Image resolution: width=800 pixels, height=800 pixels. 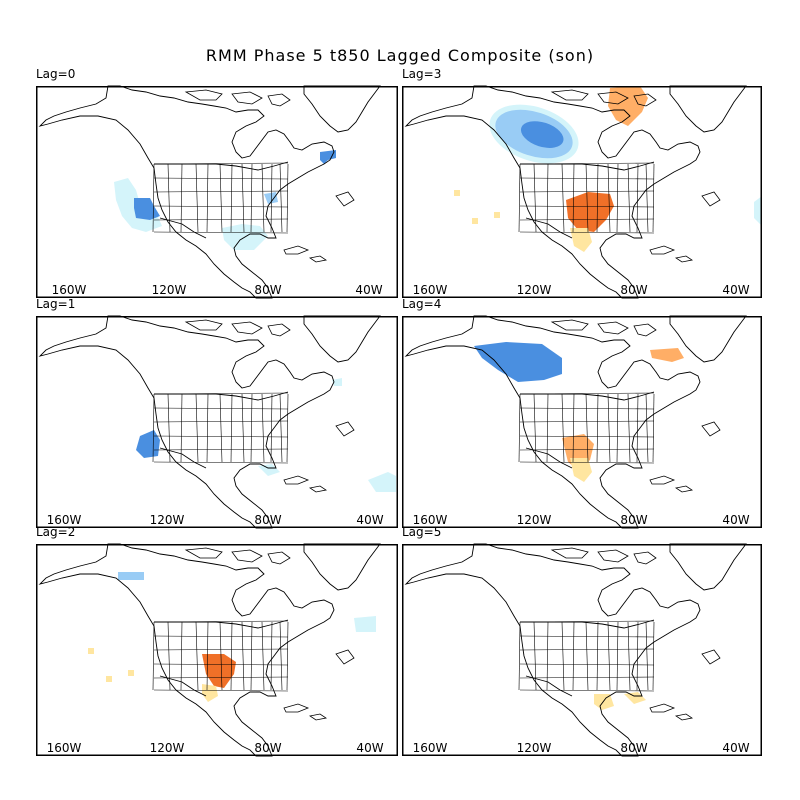 What do you see at coordinates (328, 157) in the screenshot?
I see `anomaly-newfoundland` at bounding box center [328, 157].